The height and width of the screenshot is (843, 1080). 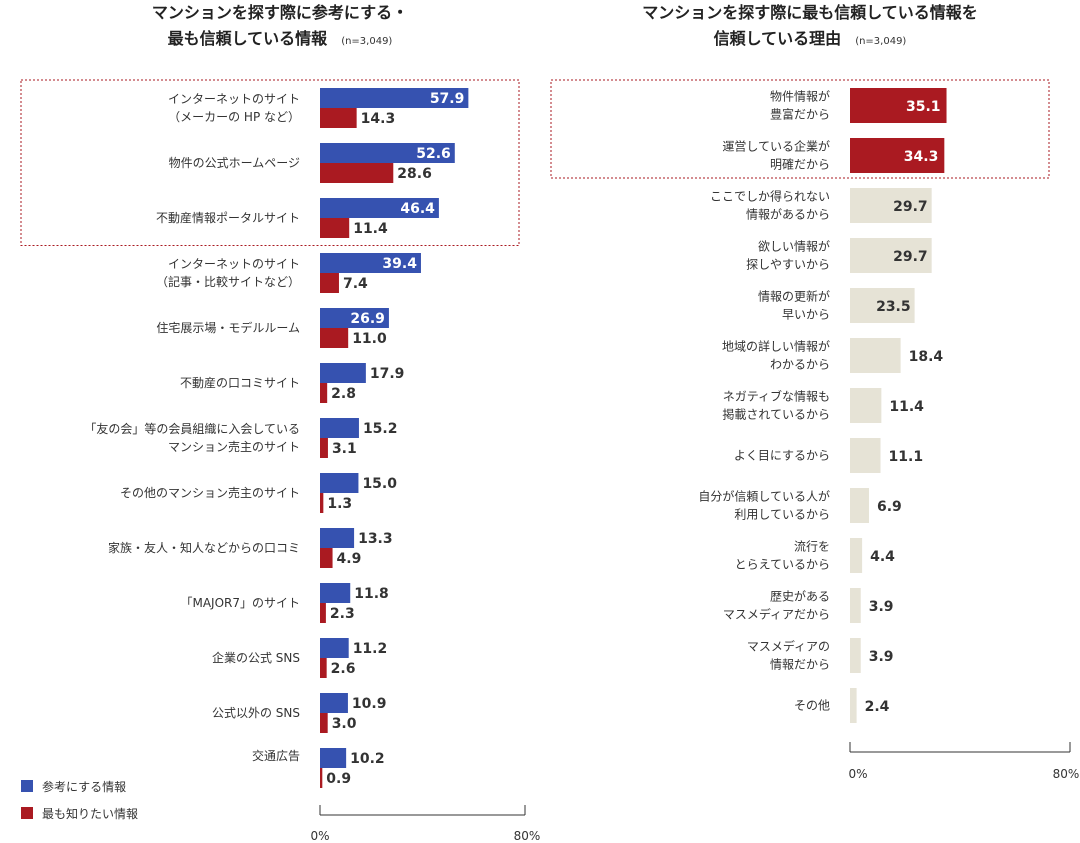 I want to click on value-label-reason: 18.4, so click(x=926, y=357).